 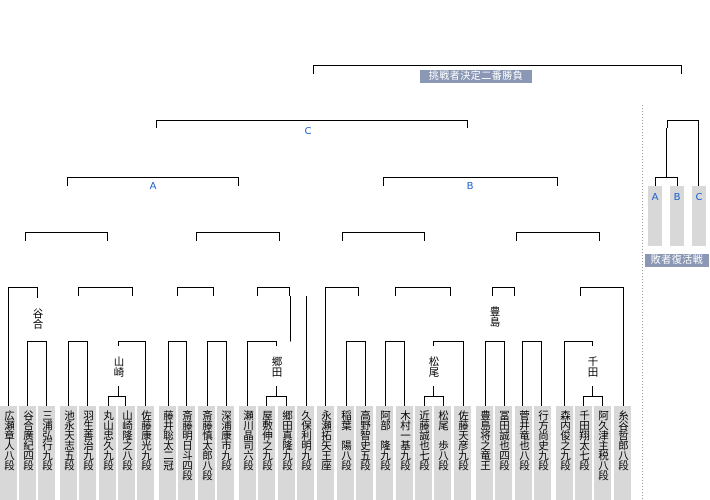 What do you see at coordinates (186, 453) in the screenshot?
I see `player-saito-asuto: 斎藤明日斗四段` at bounding box center [186, 453].